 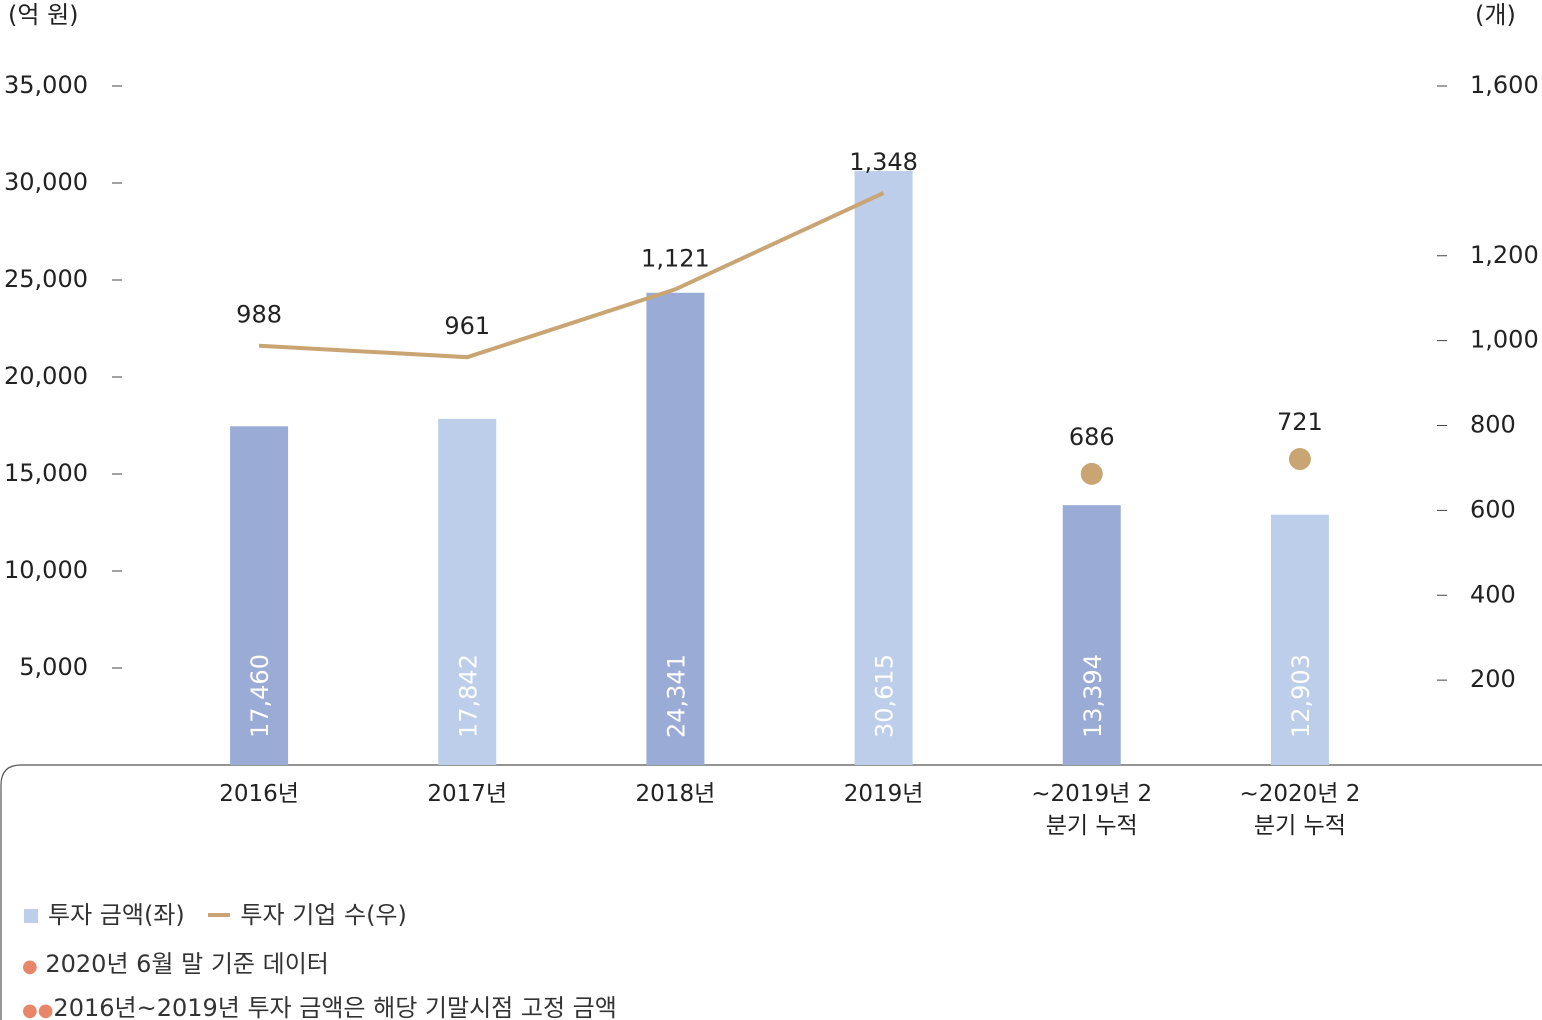 What do you see at coordinates (1493, 594) in the screenshot?
I see `y2-tick-label: 400` at bounding box center [1493, 594].